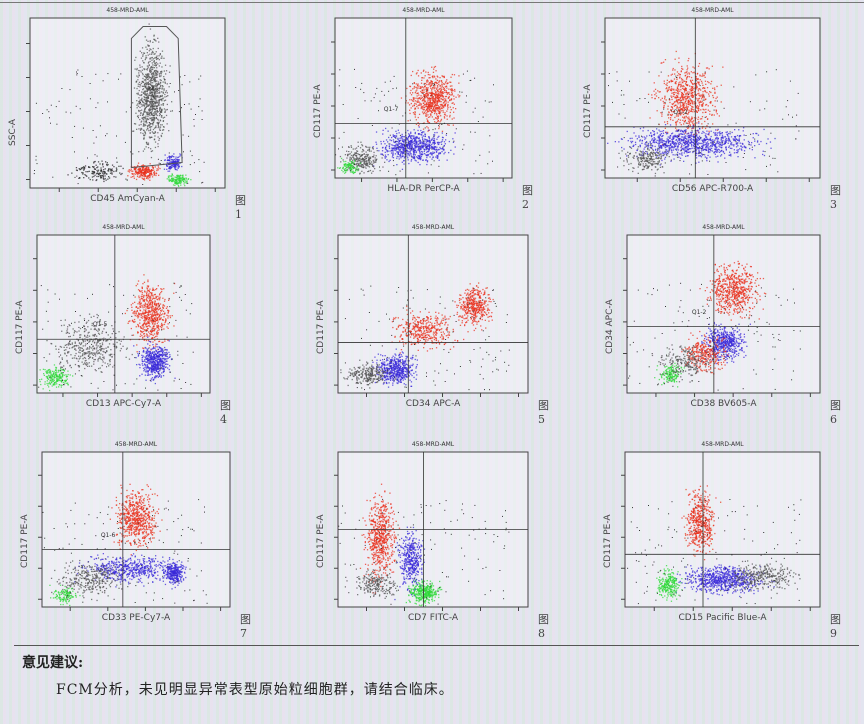  Describe the element at coordinates (432, 2) in the screenshot. I see `top-divider` at that location.